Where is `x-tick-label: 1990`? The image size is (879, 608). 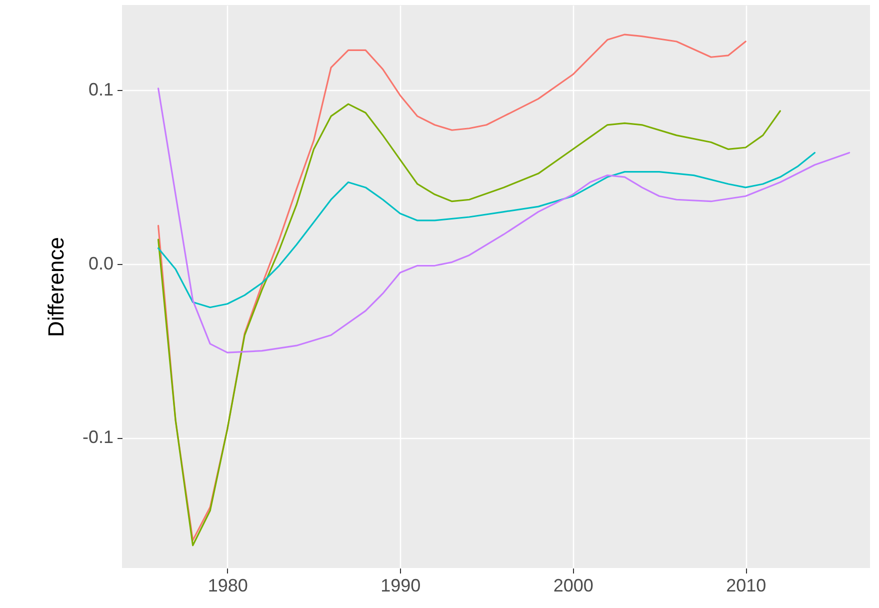 x-tick-label: 1990 is located at coordinates (400, 586).